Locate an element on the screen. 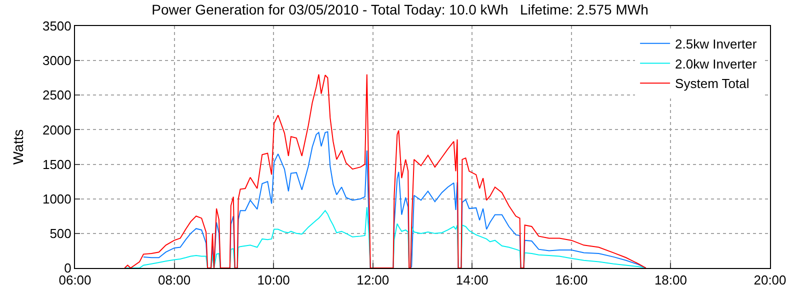 The image size is (800, 300). x-tick-label: 10:00 is located at coordinates (273, 280).